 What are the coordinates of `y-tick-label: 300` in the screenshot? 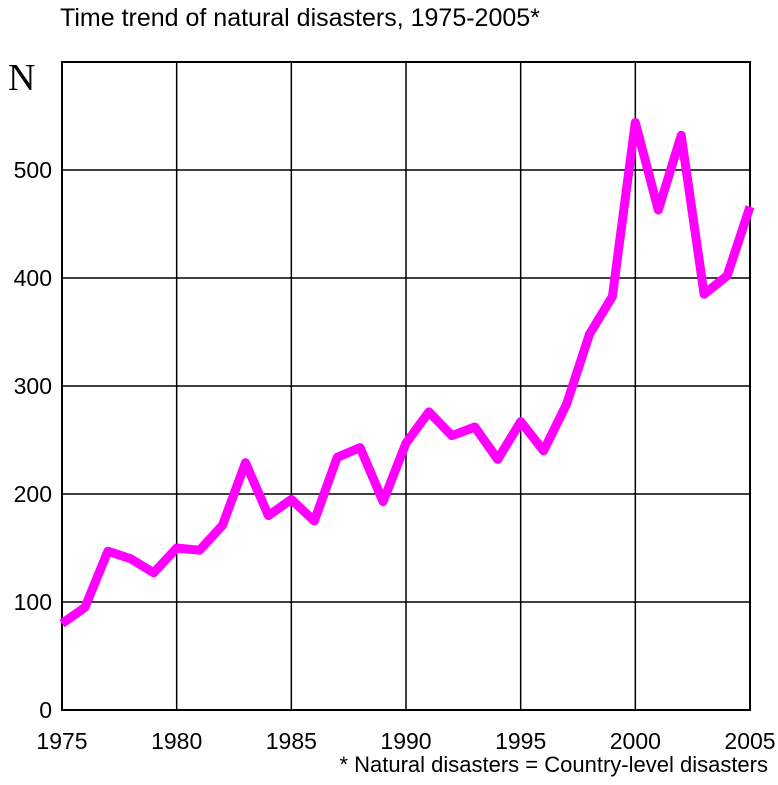 It's located at (33, 386).